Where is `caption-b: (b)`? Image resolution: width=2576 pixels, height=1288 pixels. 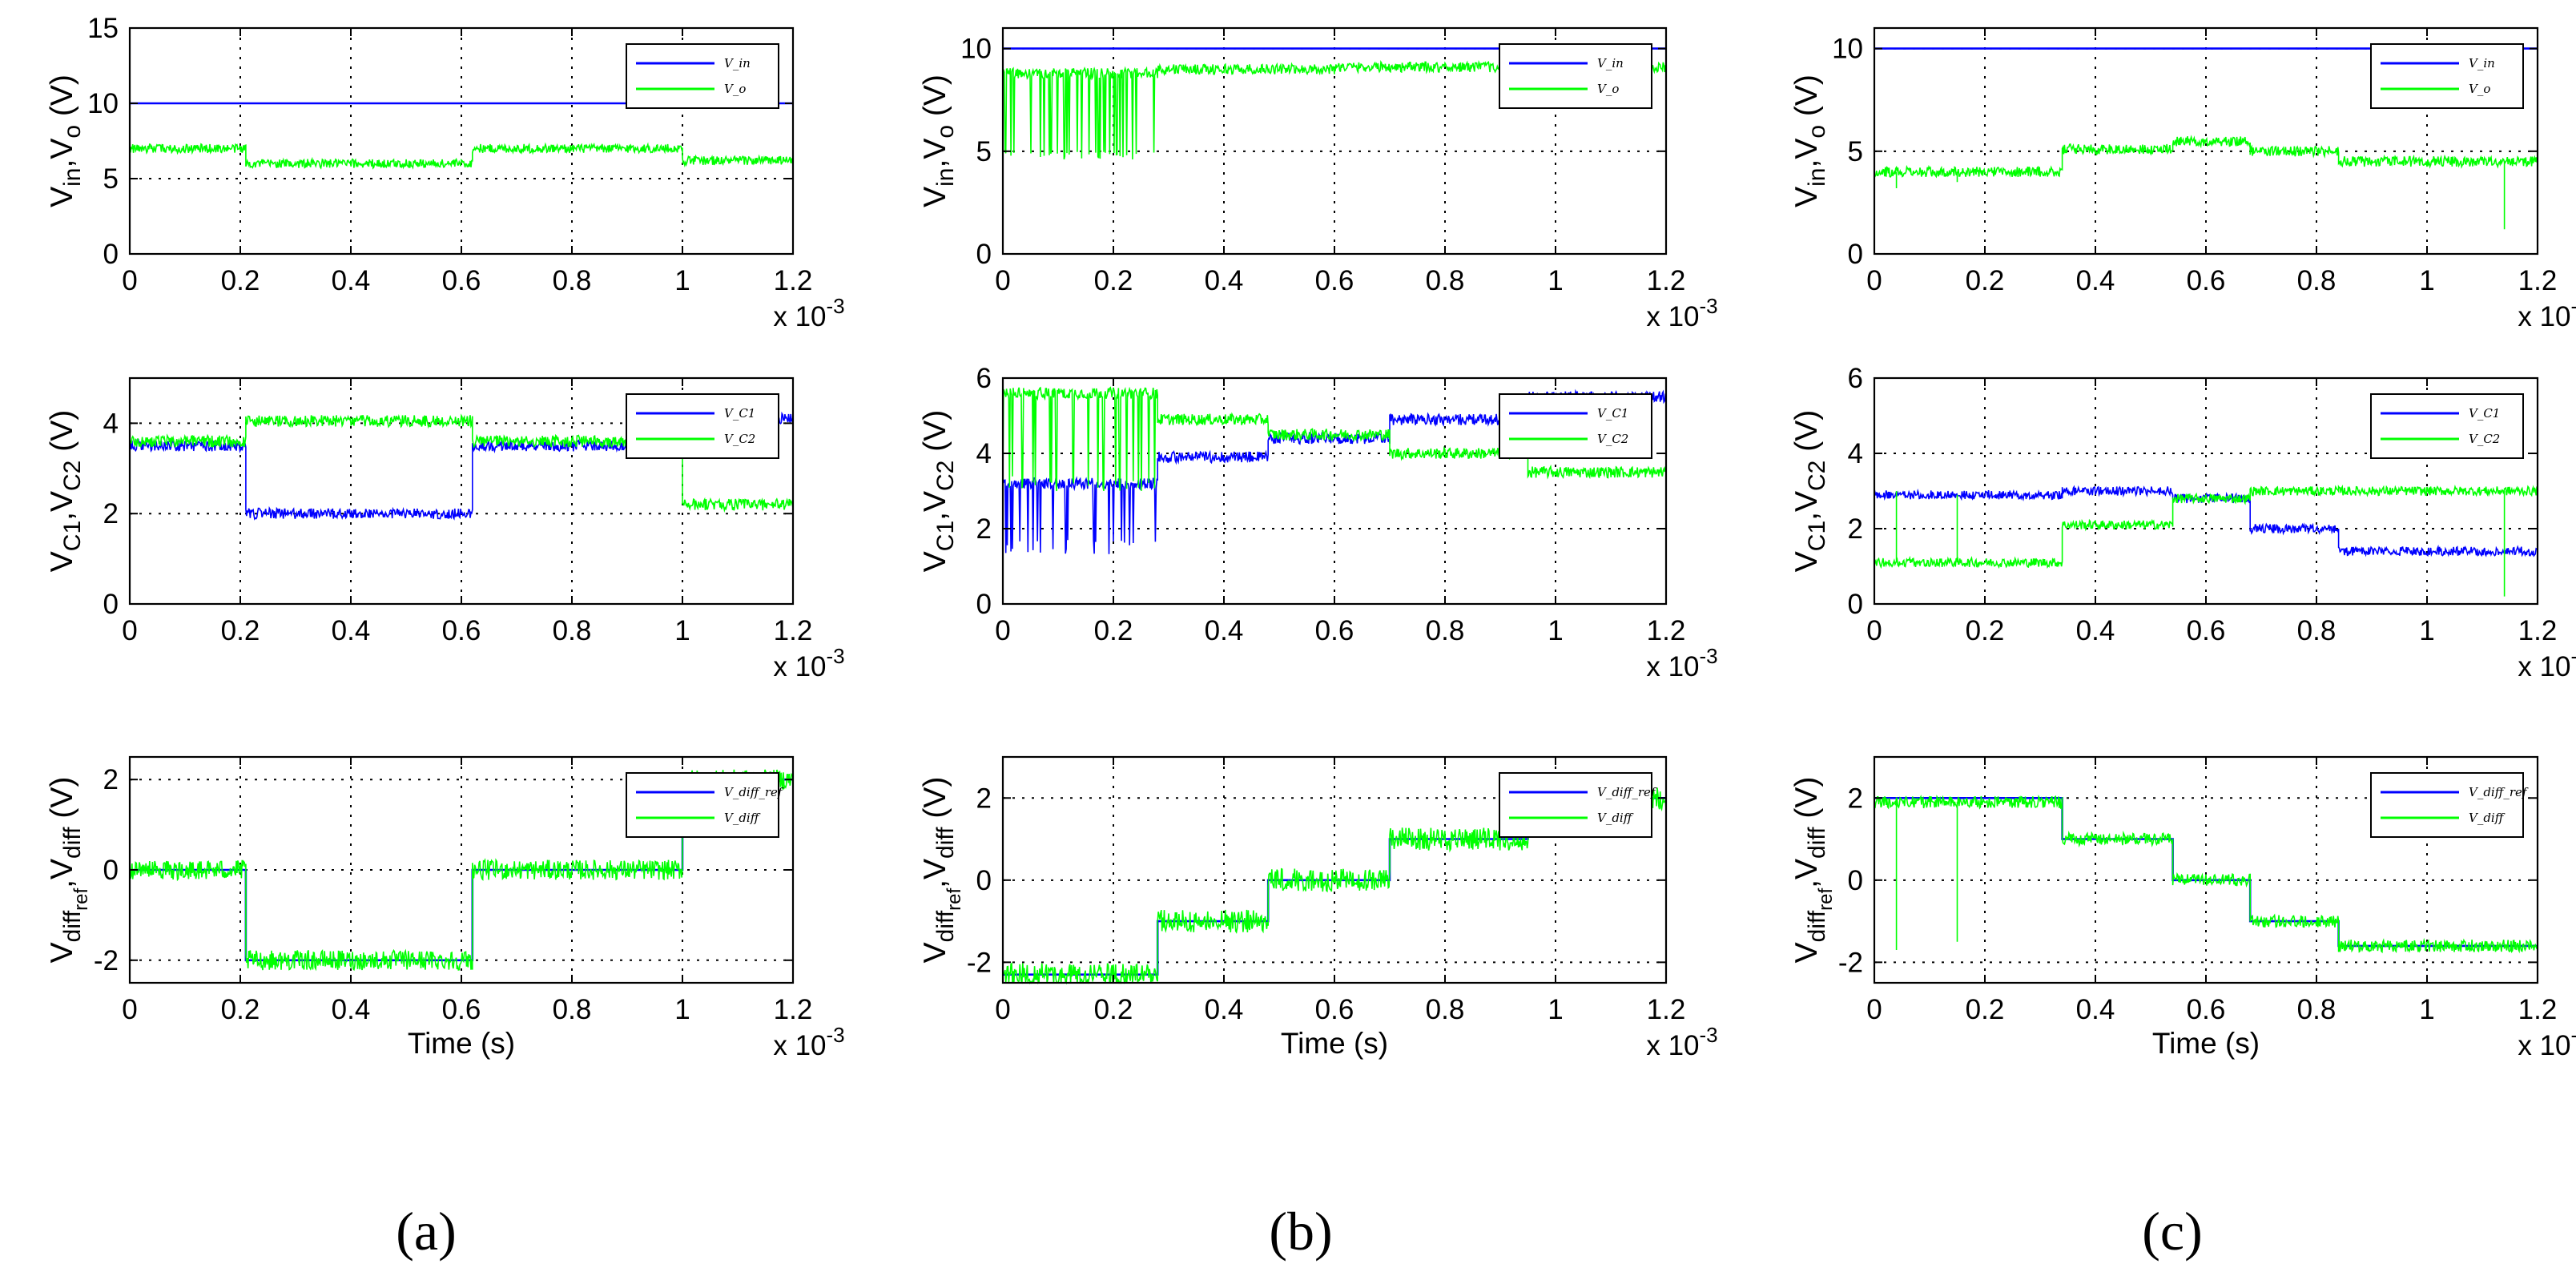
caption-b: (b) is located at coordinates (1300, 1231).